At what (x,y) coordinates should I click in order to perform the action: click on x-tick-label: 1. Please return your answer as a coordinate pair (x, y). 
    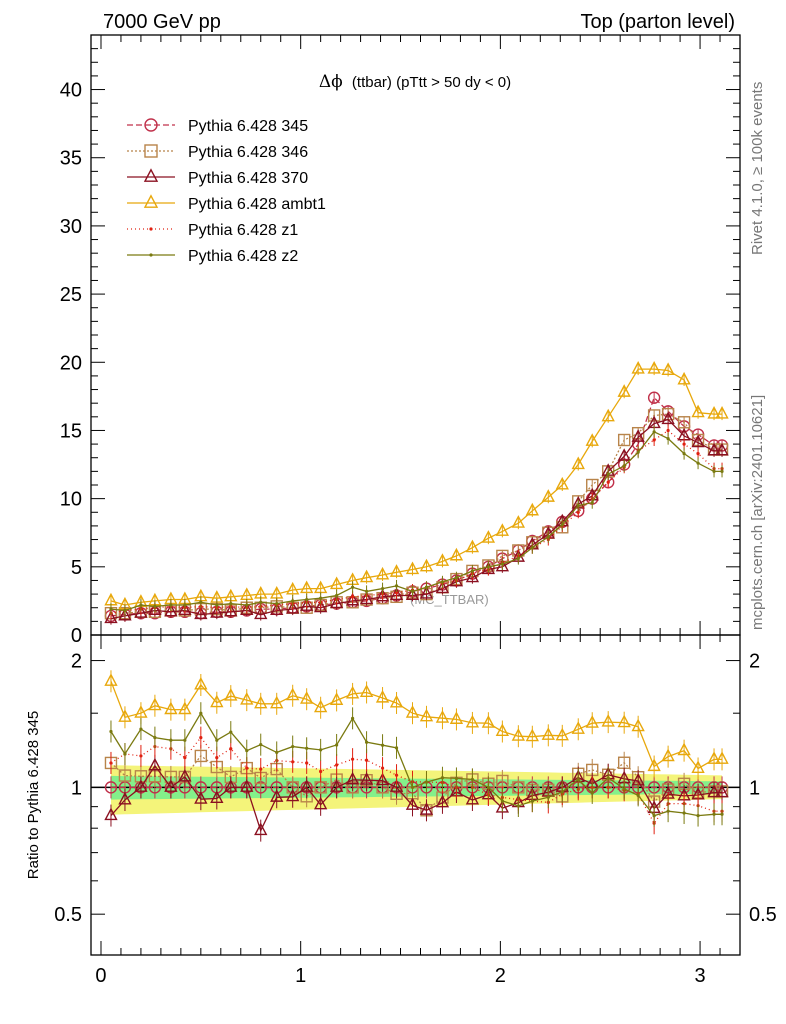
    Looking at the image, I should click on (300, 976).